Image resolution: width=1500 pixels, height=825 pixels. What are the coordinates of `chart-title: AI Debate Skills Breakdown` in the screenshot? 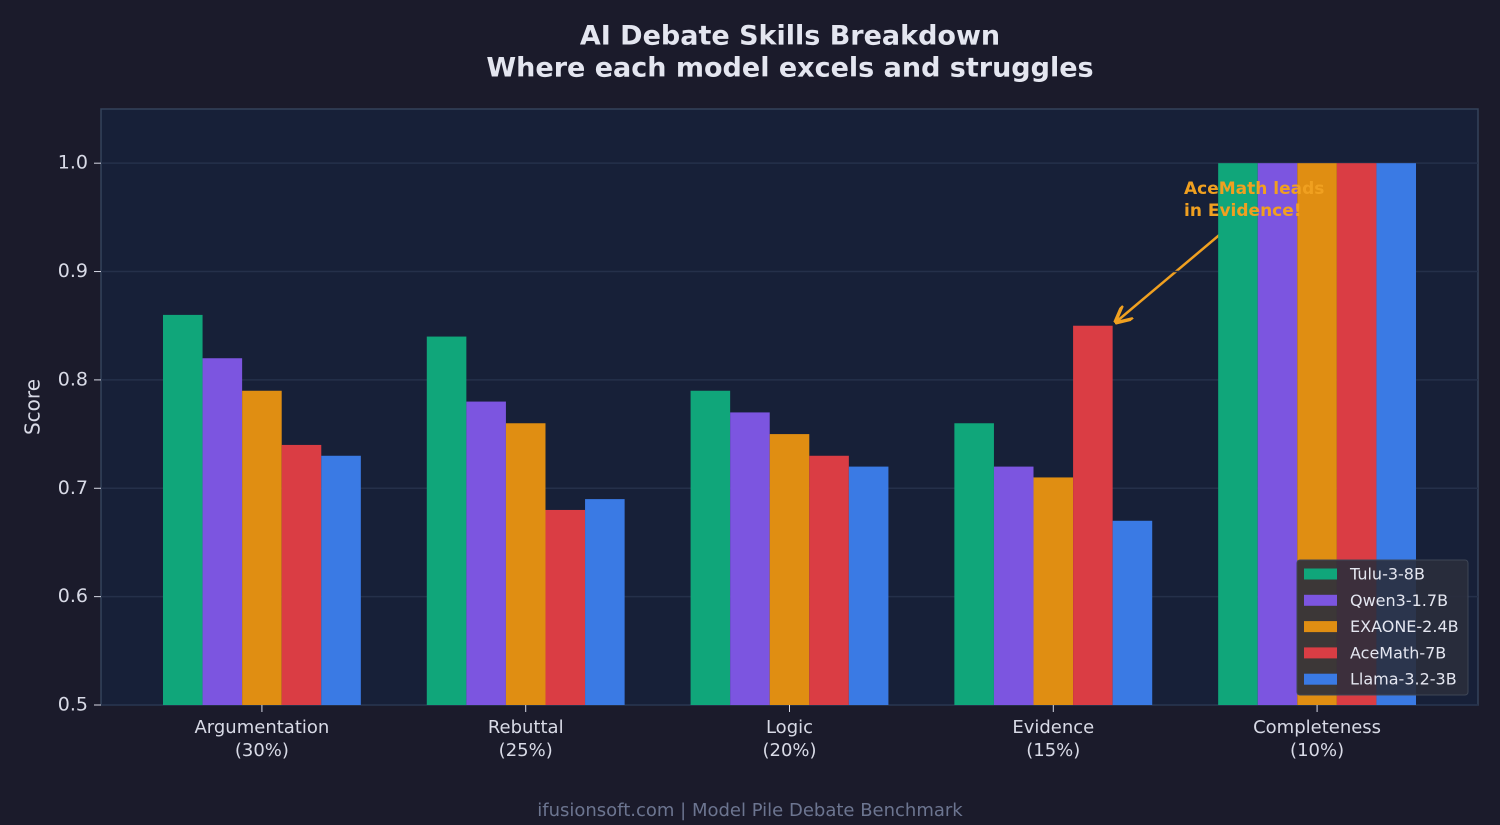 It's located at (790, 36).